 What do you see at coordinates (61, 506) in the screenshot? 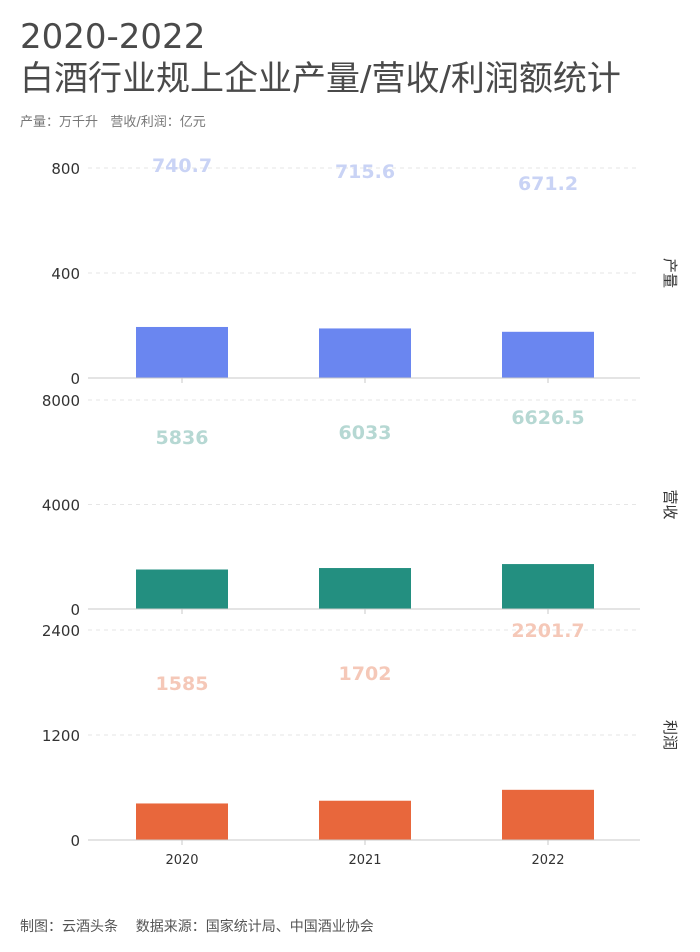
I see `y-tick-label: 4000` at bounding box center [61, 506].